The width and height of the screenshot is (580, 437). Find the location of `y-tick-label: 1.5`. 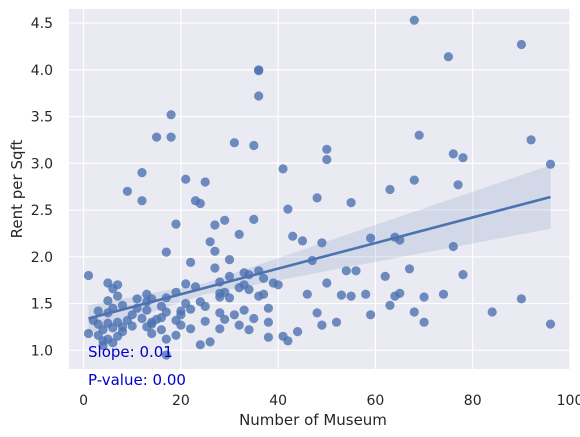

y-tick-label: 1.5 is located at coordinates (42, 305).